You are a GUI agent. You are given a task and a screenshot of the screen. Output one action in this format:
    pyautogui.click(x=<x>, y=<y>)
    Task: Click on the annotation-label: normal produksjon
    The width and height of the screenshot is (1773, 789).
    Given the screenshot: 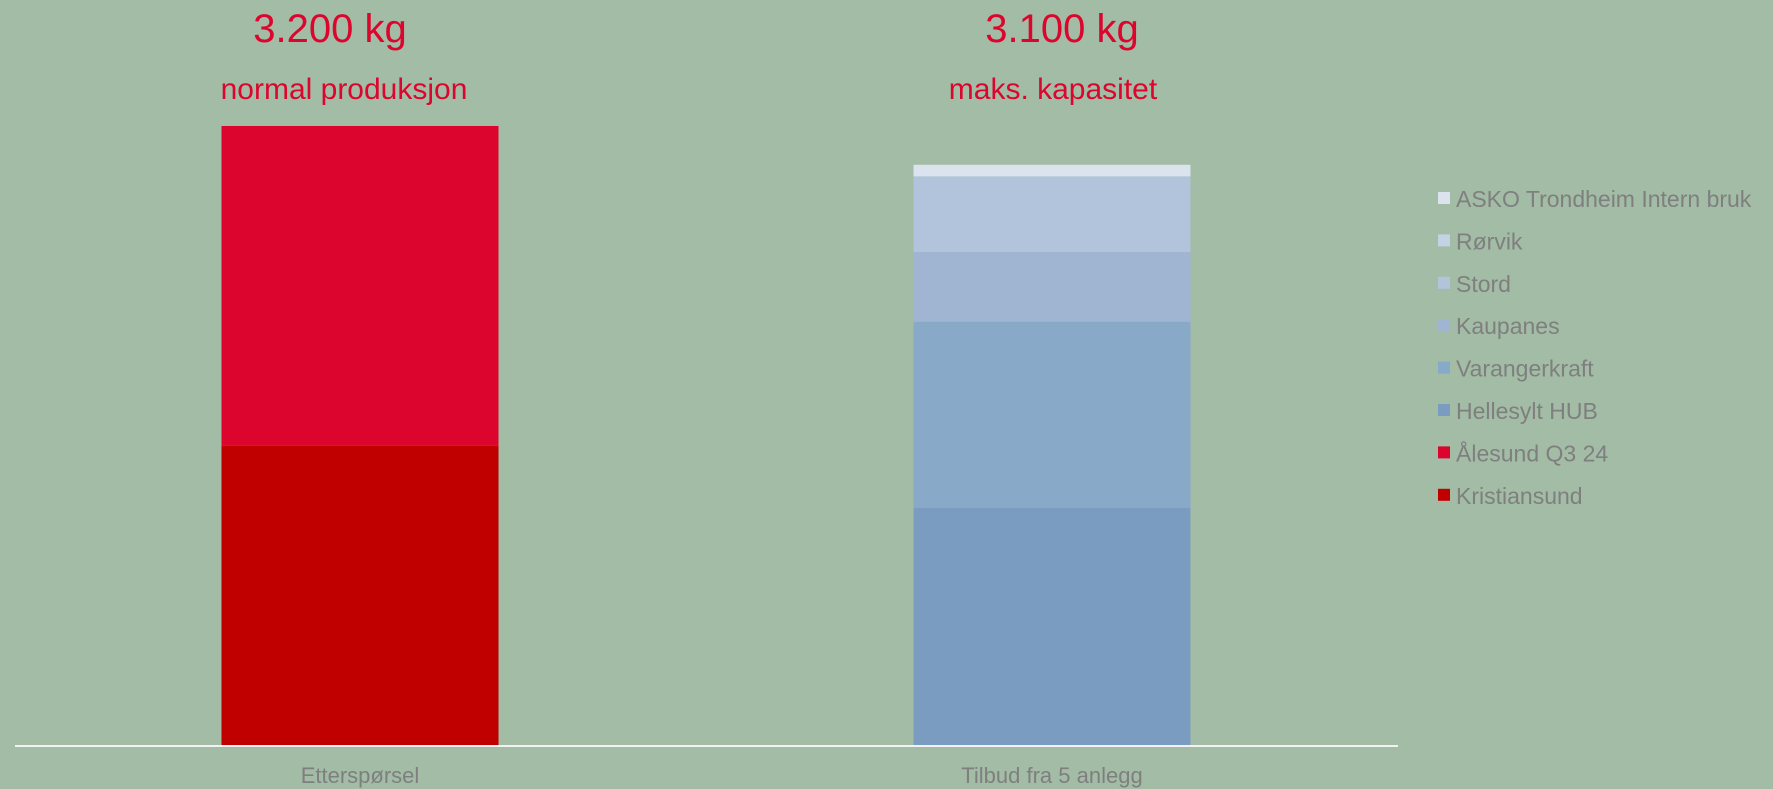 What is the action you would take?
    pyautogui.click(x=344, y=89)
    